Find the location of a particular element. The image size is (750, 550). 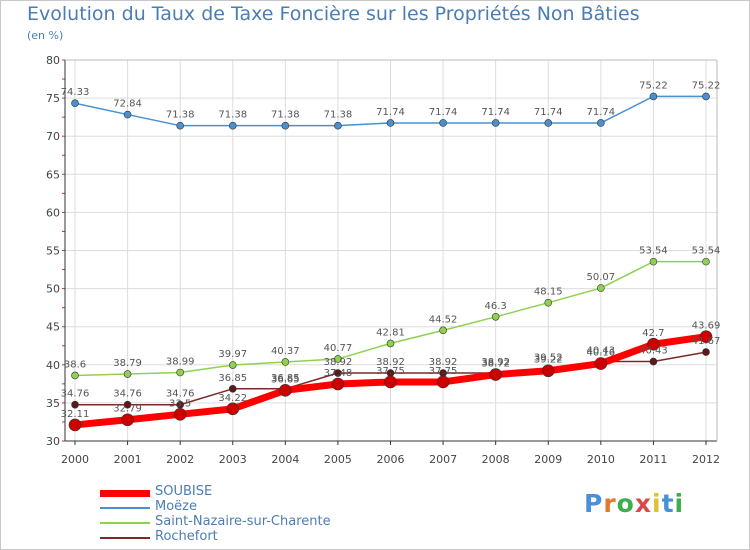

data-label-mo-ze: 74.33 is located at coordinates (75, 92).